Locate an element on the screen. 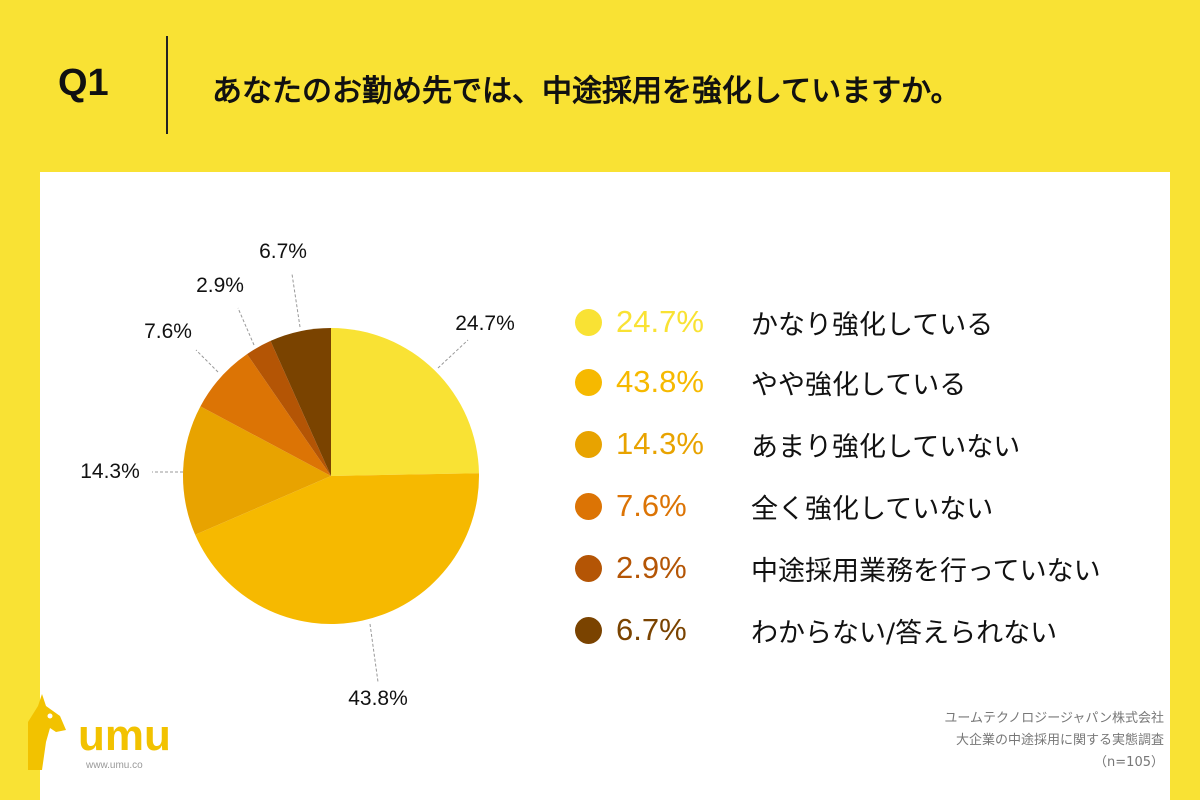  logo-wordmark: umu is located at coordinates (124, 735).